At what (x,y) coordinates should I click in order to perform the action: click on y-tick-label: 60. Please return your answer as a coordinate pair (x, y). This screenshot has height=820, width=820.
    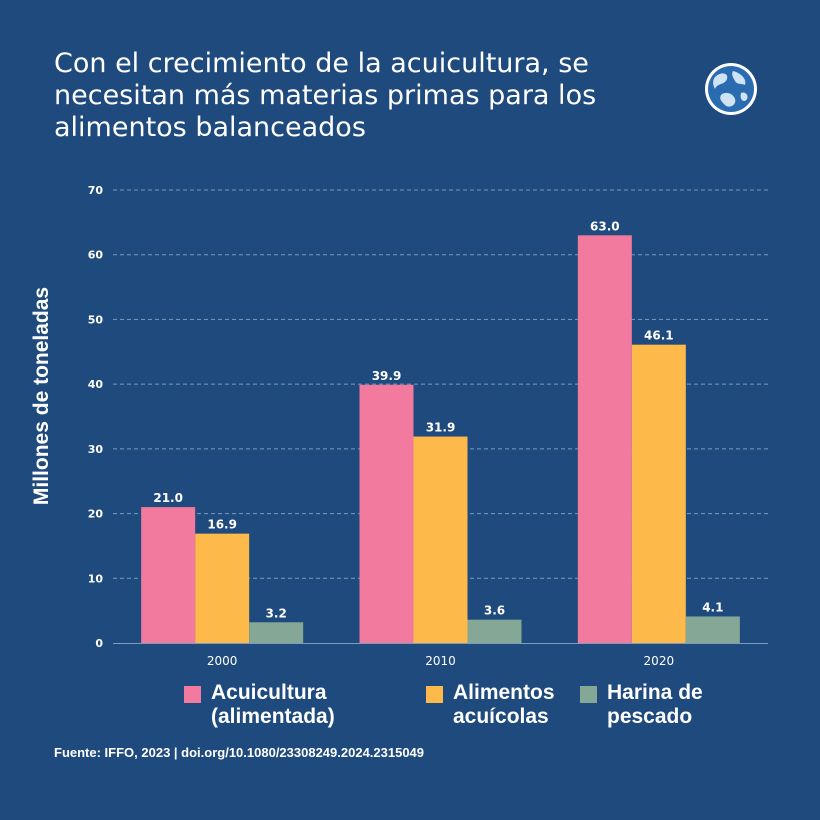
    Looking at the image, I should click on (96, 255).